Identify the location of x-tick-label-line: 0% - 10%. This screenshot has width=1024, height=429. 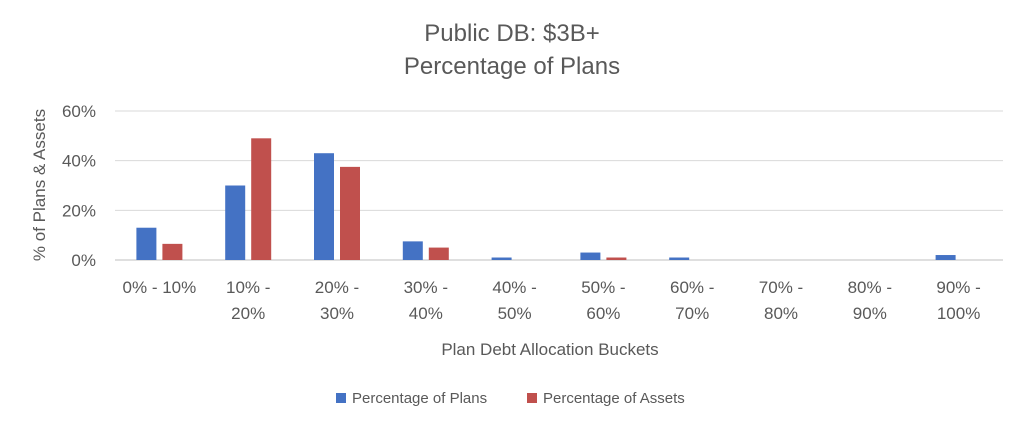
(160, 287).